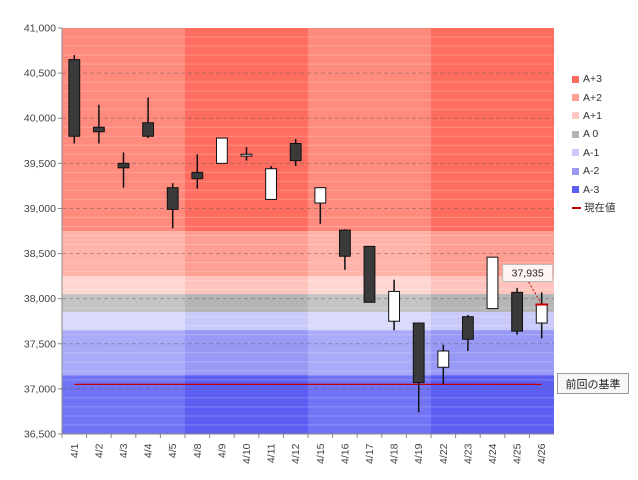  What do you see at coordinates (395, 453) in the screenshot?
I see `x-tick-label: 4/18` at bounding box center [395, 453].